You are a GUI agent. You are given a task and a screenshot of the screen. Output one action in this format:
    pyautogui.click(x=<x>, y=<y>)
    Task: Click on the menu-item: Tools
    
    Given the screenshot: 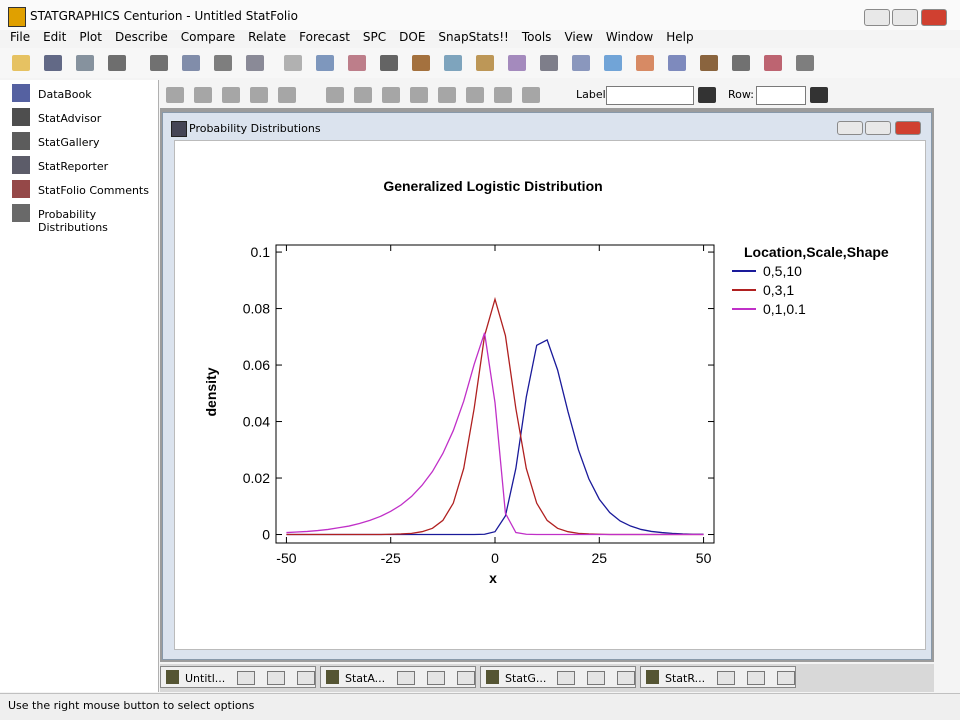 What is the action you would take?
    pyautogui.click(x=536, y=37)
    